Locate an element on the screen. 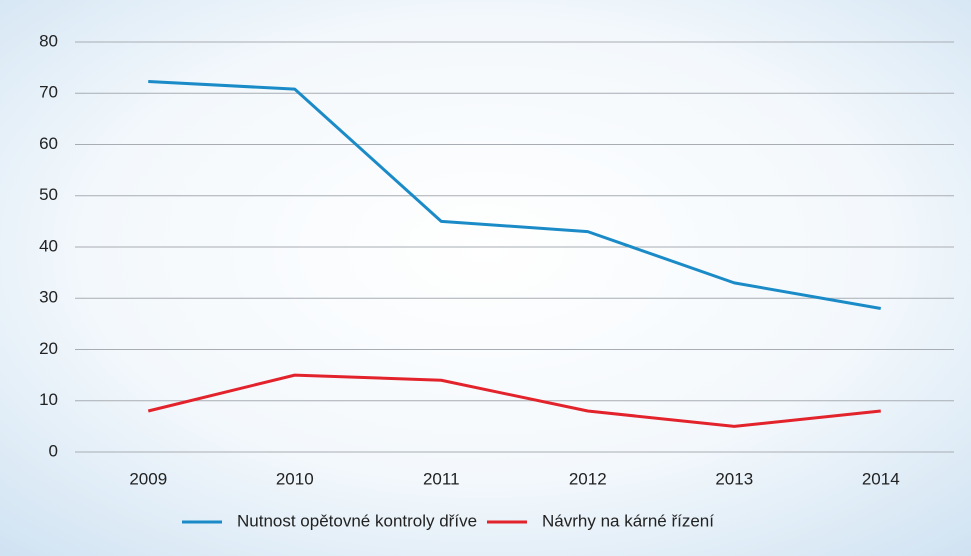  legend-label: Návrhy na kárné řízení is located at coordinates (628, 520).